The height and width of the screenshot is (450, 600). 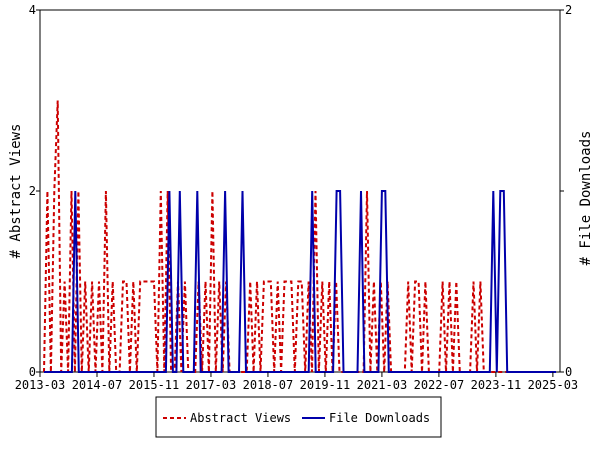 What do you see at coordinates (379, 418) in the screenshot?
I see `legend-label-file-downloads: File Downloads` at bounding box center [379, 418].